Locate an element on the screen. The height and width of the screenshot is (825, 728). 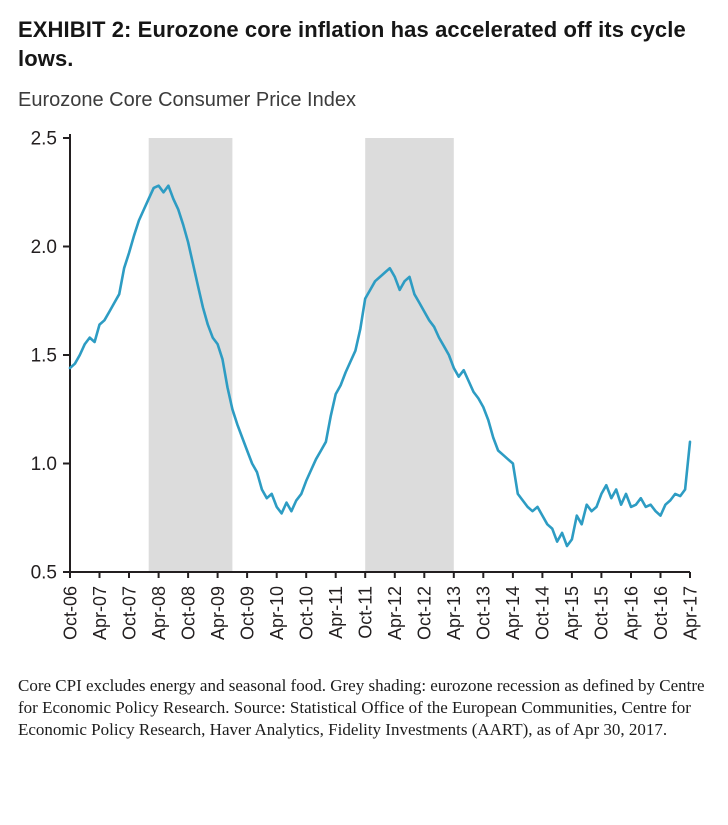
x-tick-label: Oct-12 is located at coordinates (425, 613).